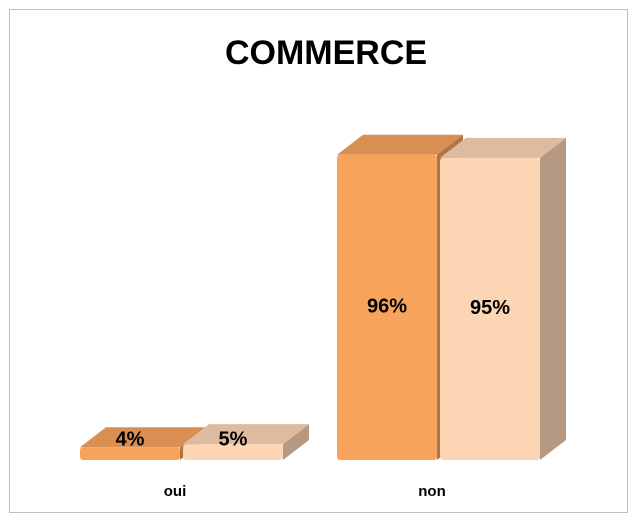 The image size is (629, 518). I want to click on chart-title: COMMERCE, so click(326, 53).